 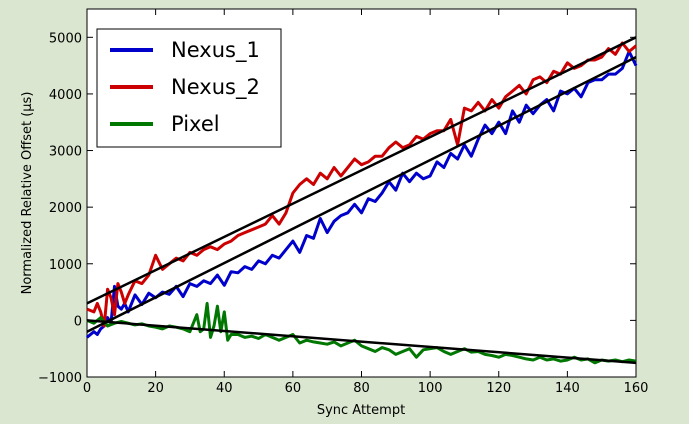 I want to click on y-axis-title: Normalized Relative Offset (μs), so click(x=27, y=193).